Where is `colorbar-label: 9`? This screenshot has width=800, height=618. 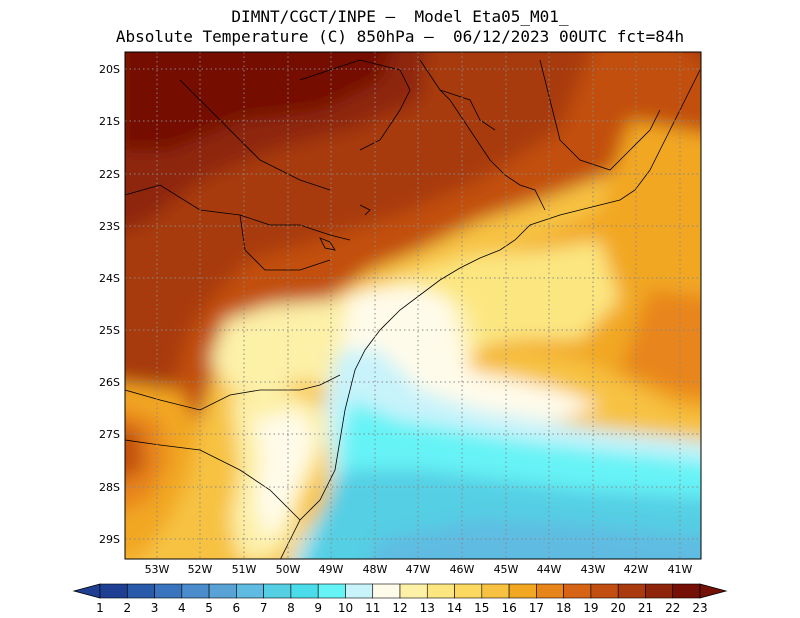 colorbar-label: 9 is located at coordinates (318, 608).